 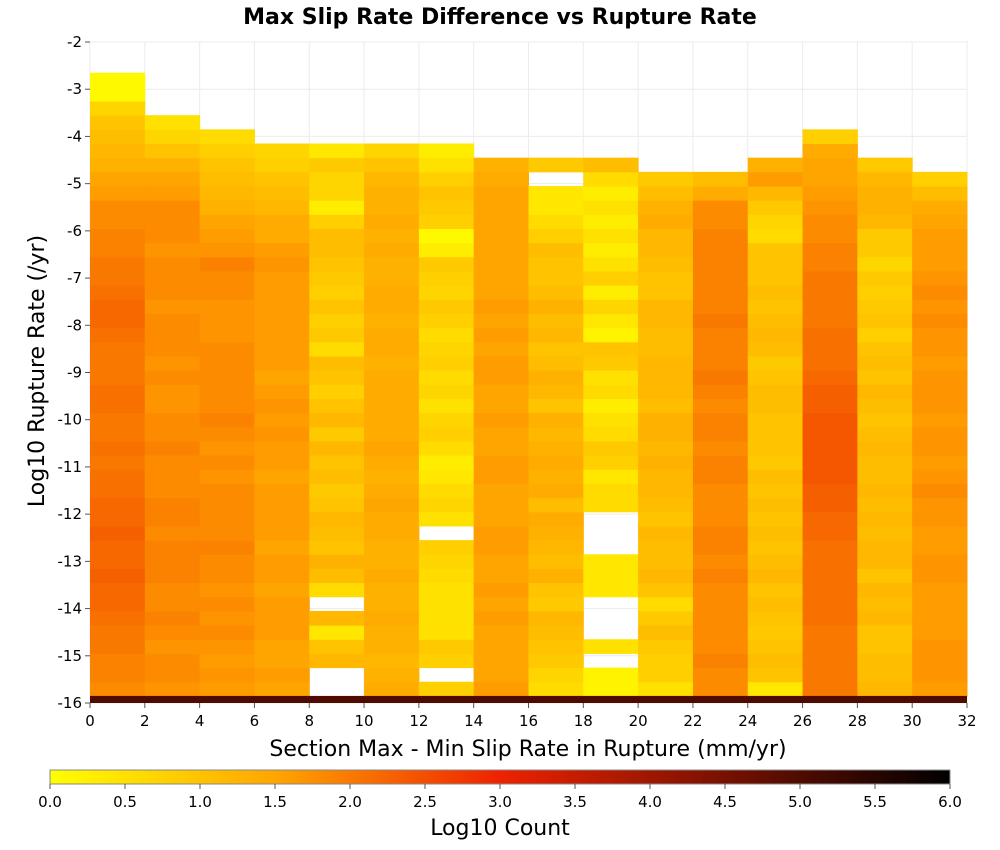 What do you see at coordinates (74, 373) in the screenshot?
I see `y-tick-label: -9` at bounding box center [74, 373].